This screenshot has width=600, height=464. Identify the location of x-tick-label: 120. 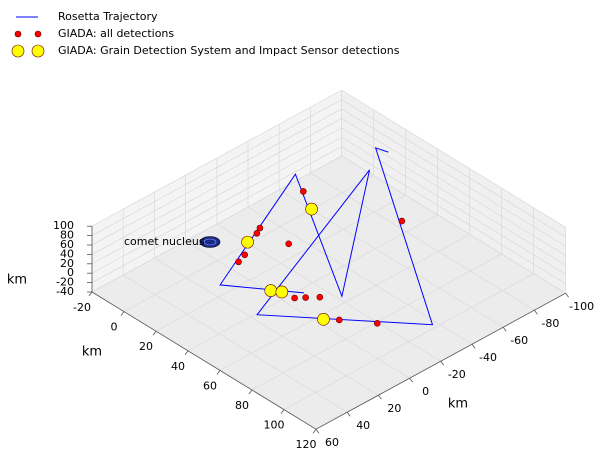
(306, 444).